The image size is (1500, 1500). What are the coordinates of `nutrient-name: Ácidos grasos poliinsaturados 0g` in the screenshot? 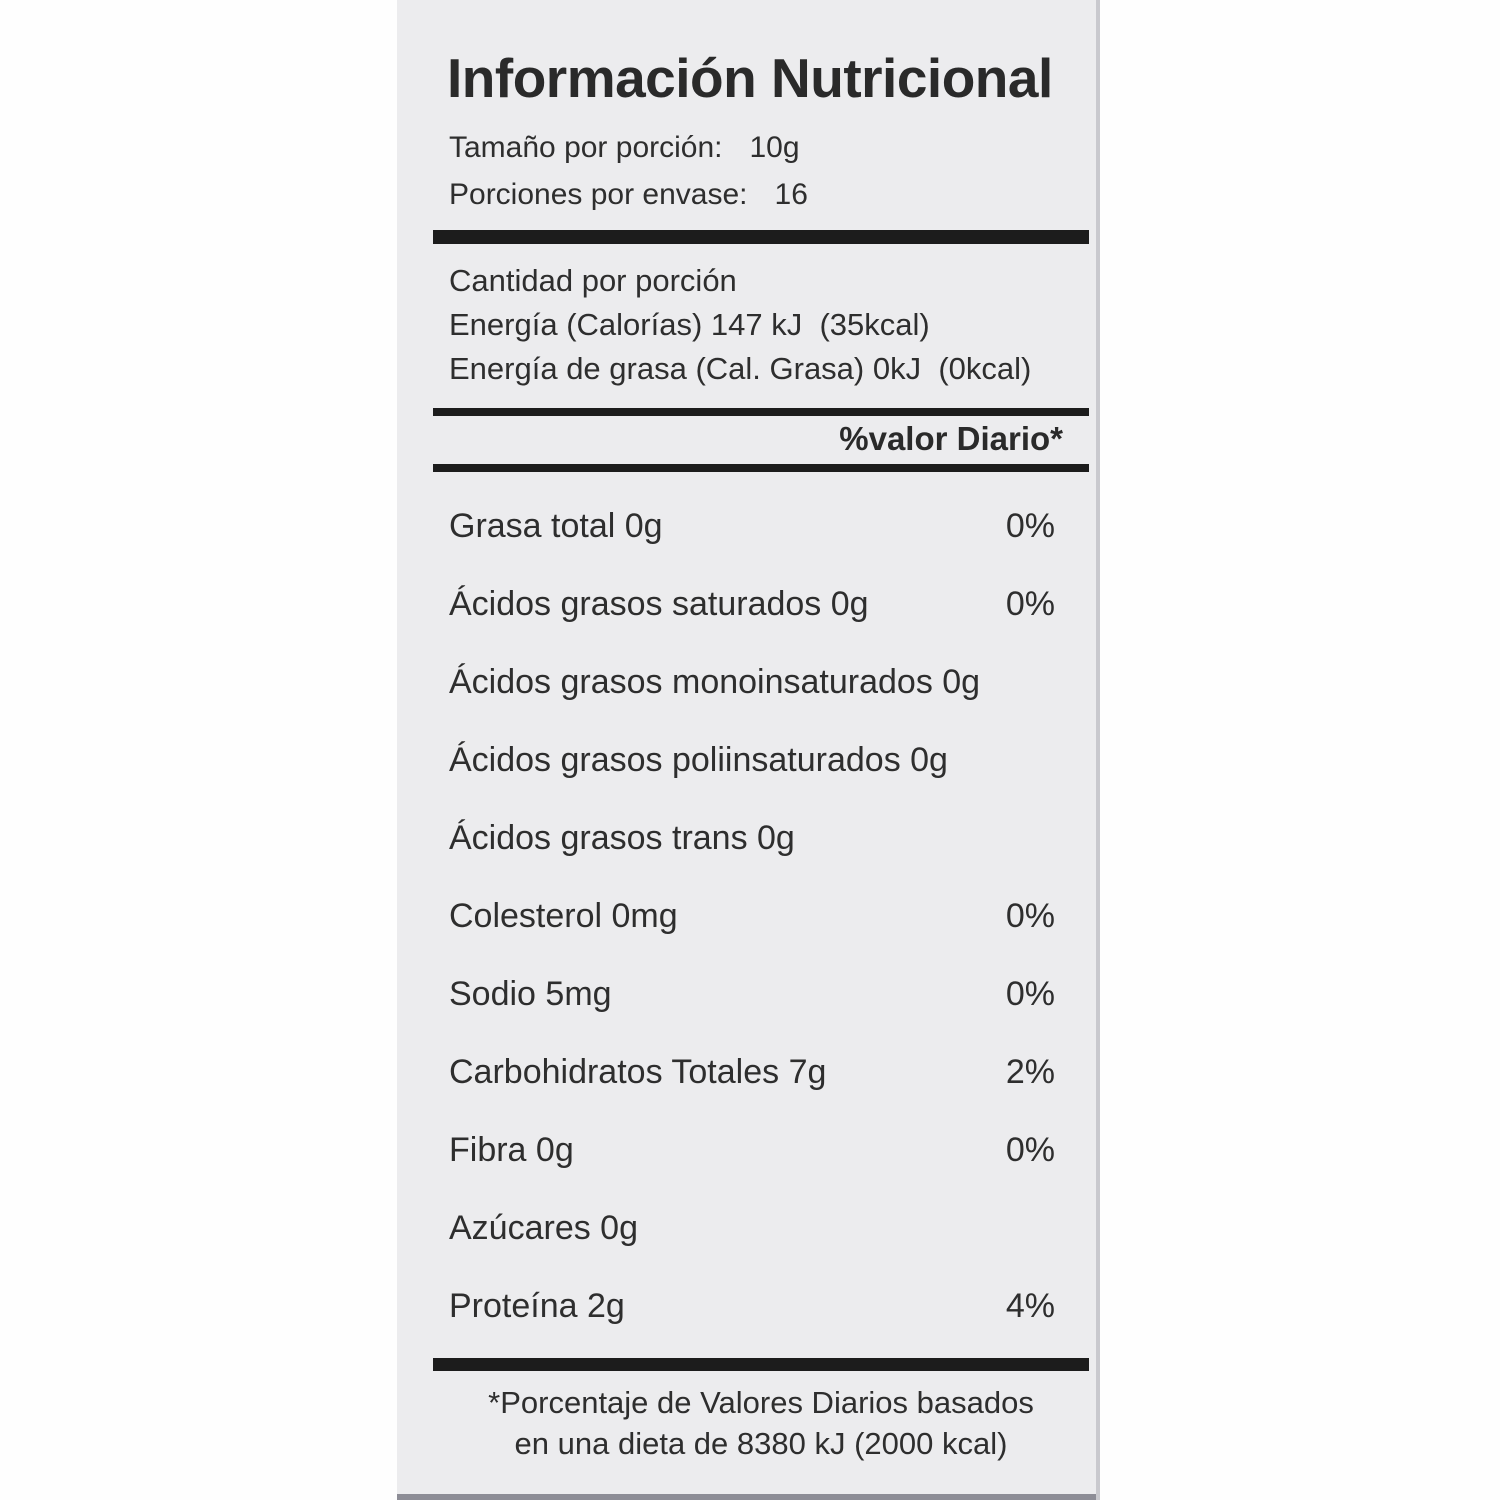 It's located at (698, 760).